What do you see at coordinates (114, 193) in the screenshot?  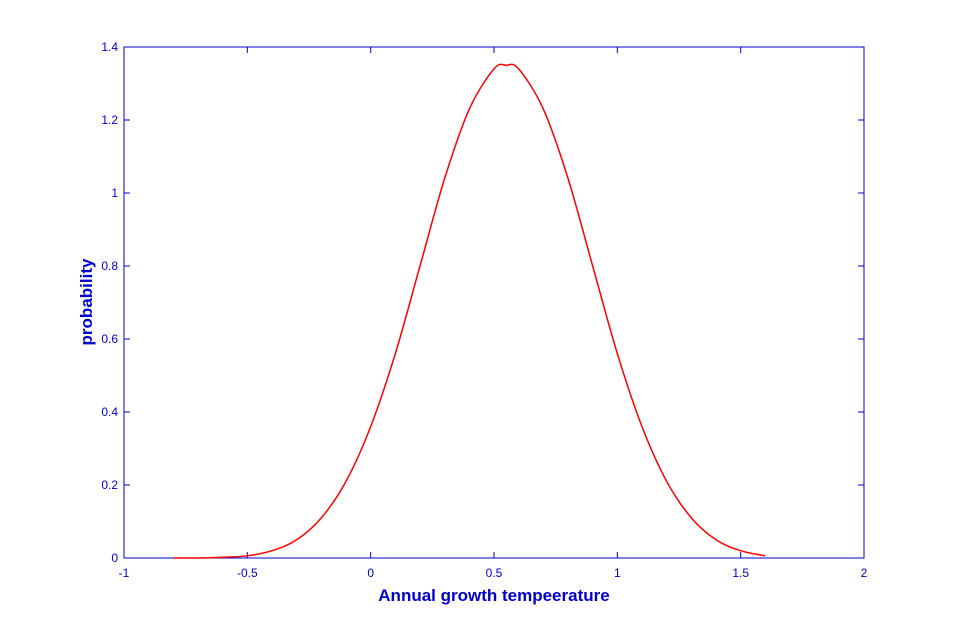 I see `y-tick-label: 1` at bounding box center [114, 193].